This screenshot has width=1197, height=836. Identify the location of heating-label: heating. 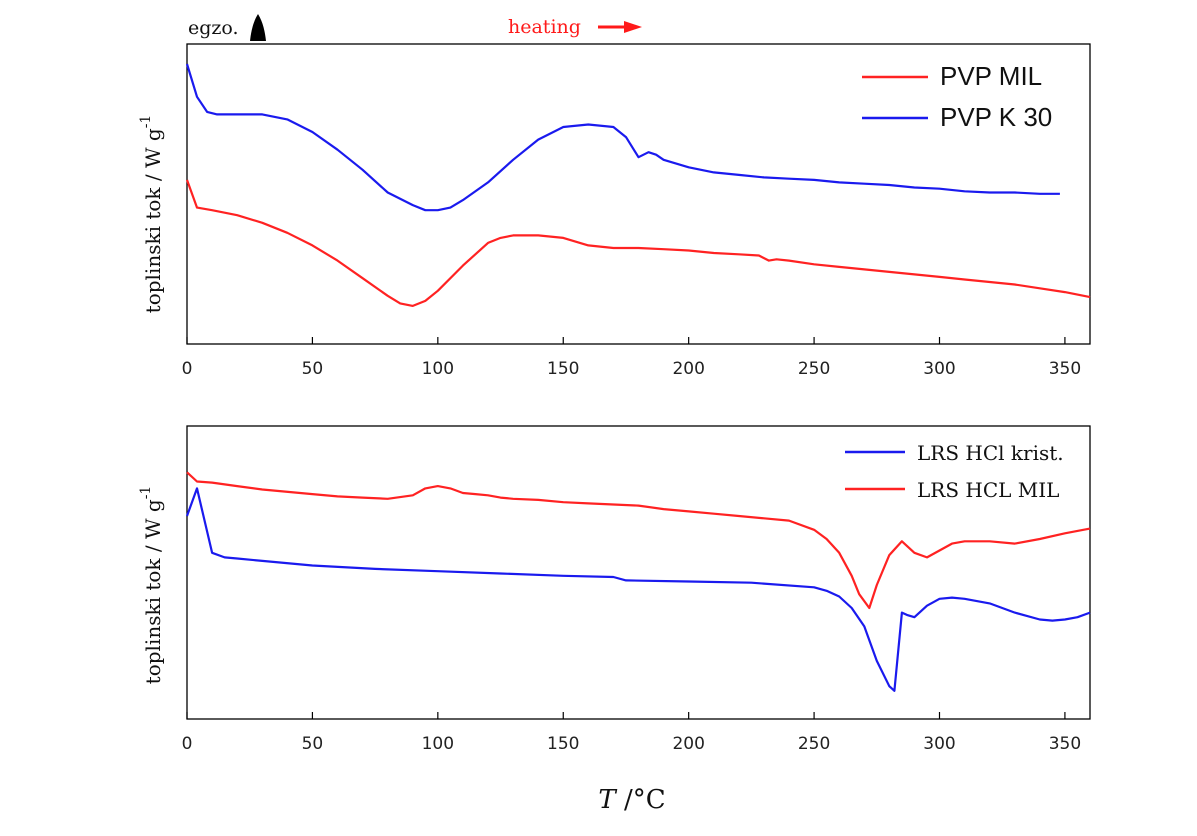
(544, 27).